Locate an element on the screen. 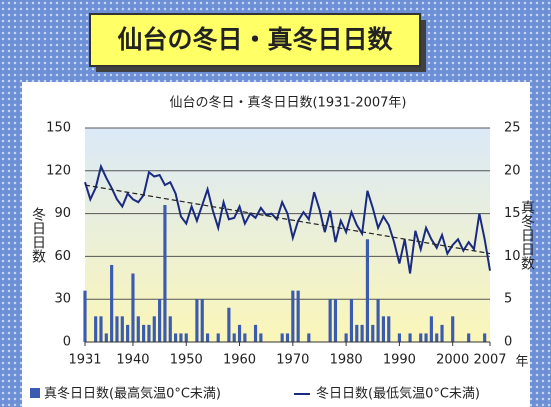  x-tick-label: 1960 is located at coordinates (239, 360).